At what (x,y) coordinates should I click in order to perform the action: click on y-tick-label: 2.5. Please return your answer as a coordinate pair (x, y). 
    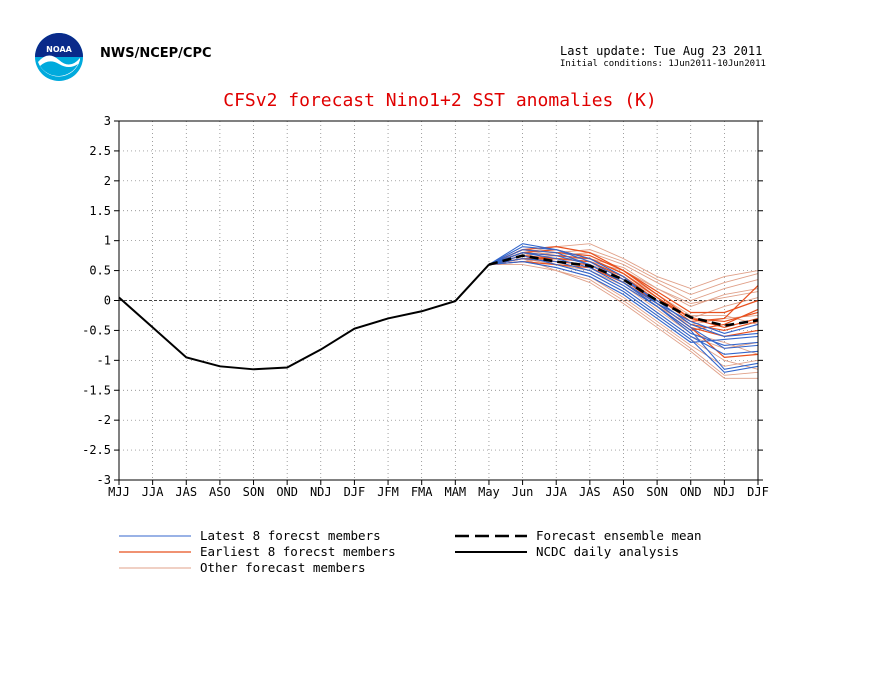
    Looking at the image, I should click on (100, 151).